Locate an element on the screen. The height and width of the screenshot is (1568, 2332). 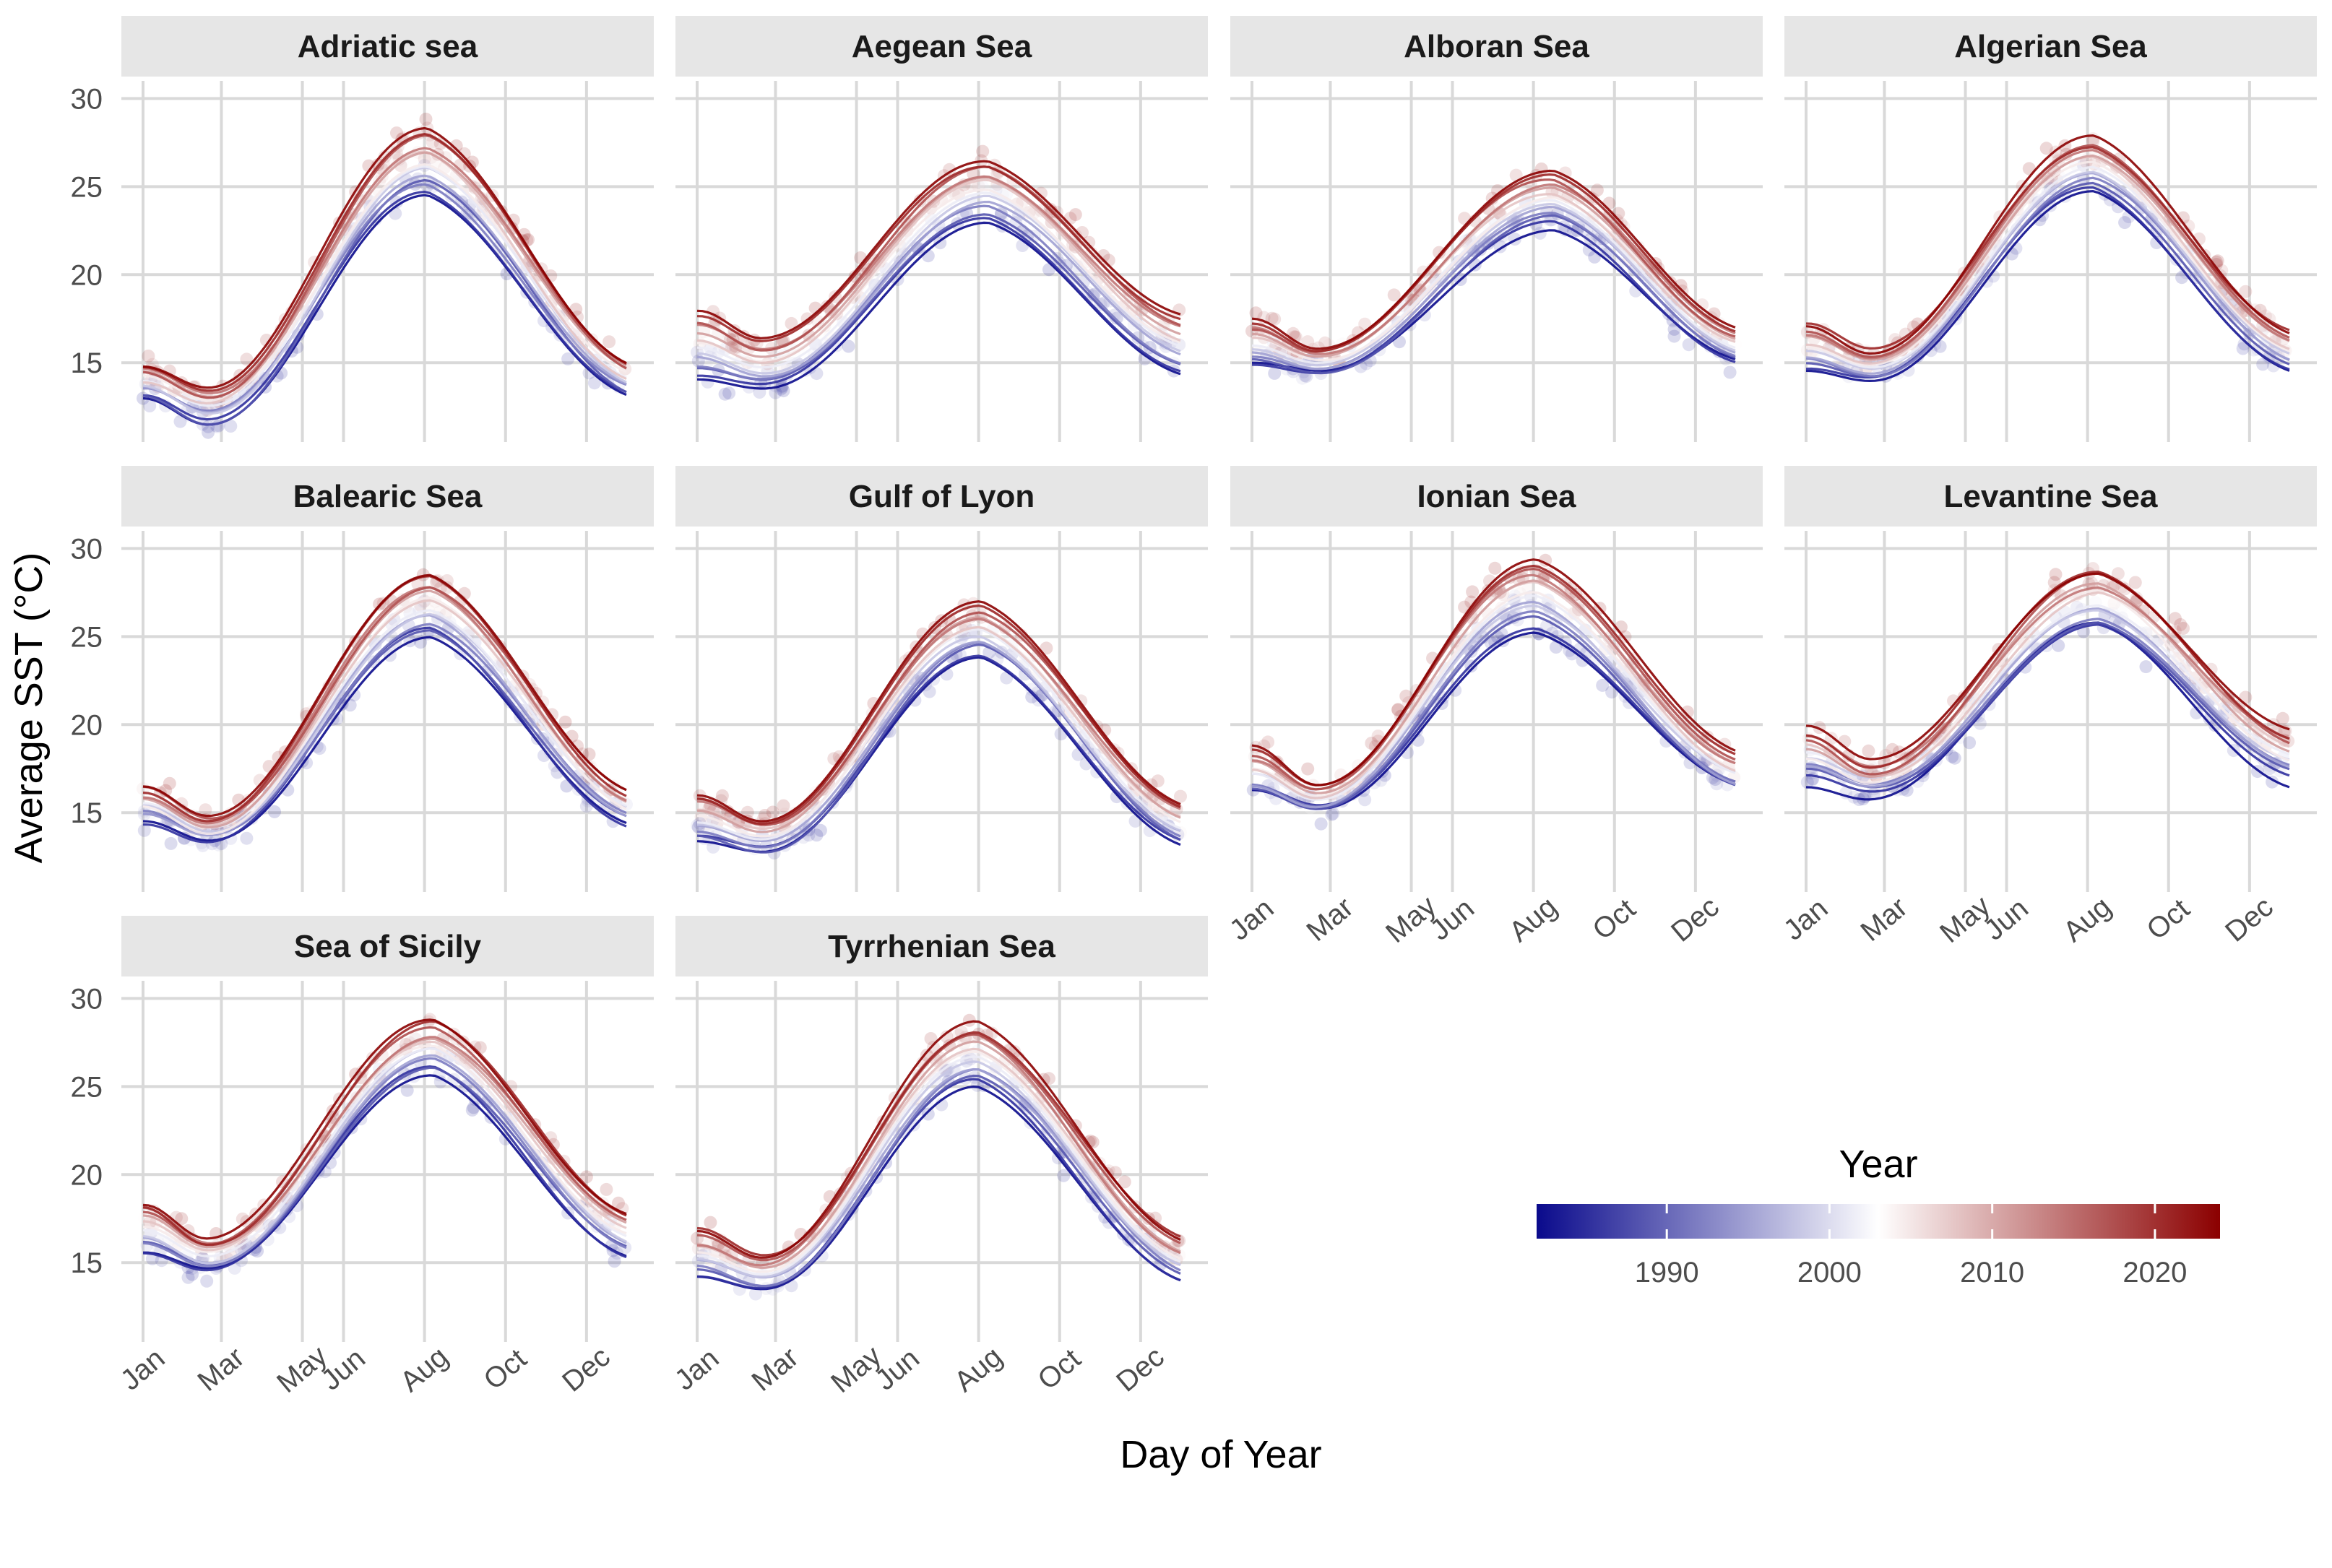
x-tick-label: Jan is located at coordinates (697, 1369).